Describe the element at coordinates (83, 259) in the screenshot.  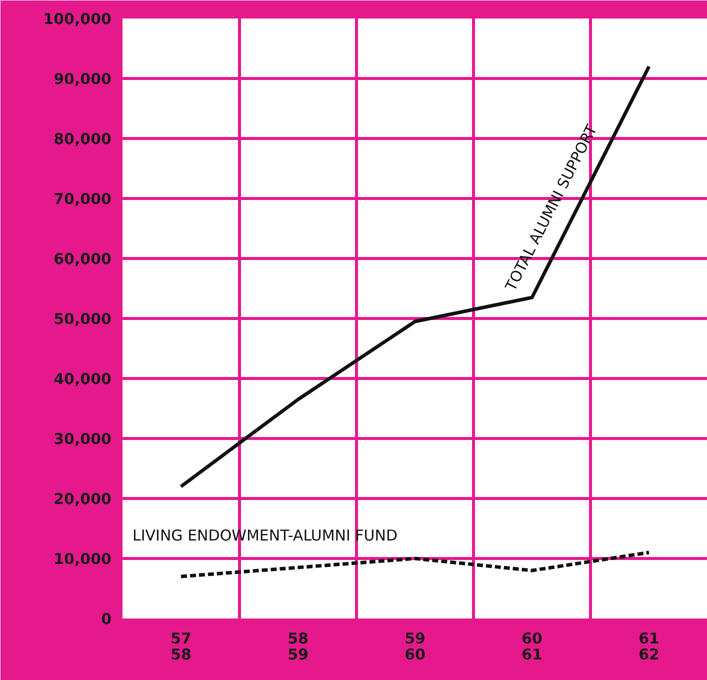
I see `y-tick-label: 60,000` at that location.